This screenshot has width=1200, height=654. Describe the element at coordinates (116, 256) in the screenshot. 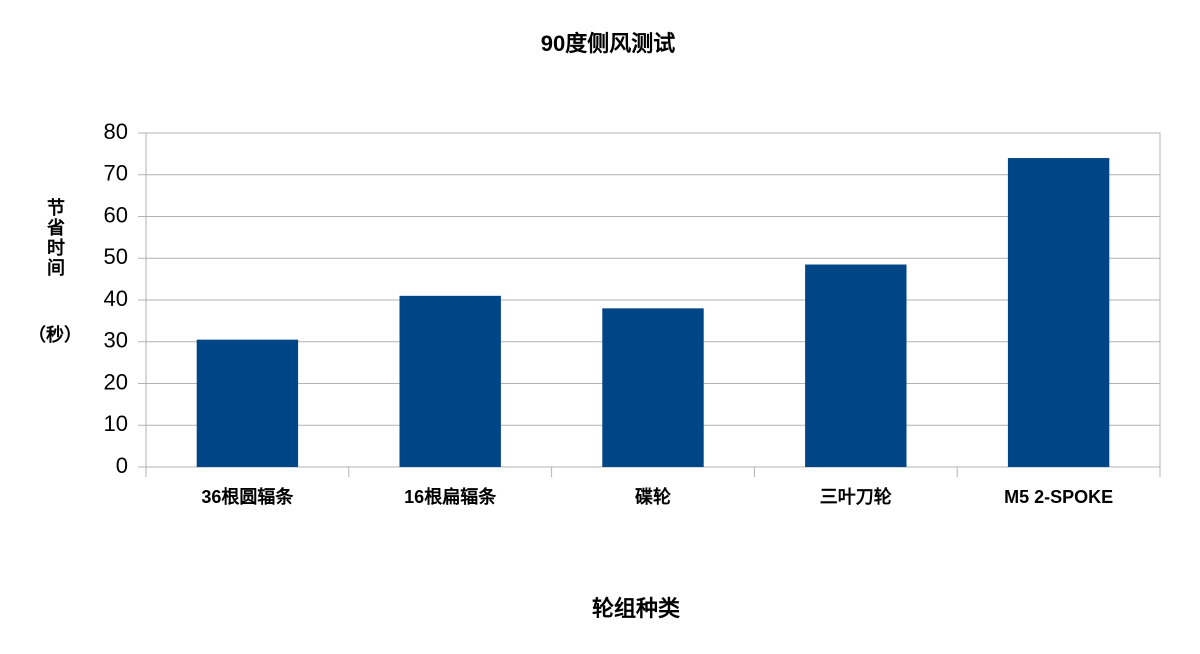

I see `y-tick-label: 50` at that location.